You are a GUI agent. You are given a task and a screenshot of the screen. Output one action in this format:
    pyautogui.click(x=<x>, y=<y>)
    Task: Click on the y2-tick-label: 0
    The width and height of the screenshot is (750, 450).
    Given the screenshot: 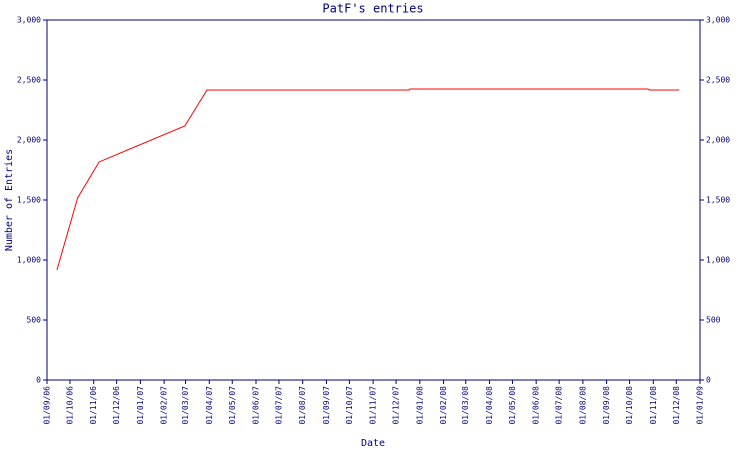 What is the action you would take?
    pyautogui.click(x=708, y=380)
    